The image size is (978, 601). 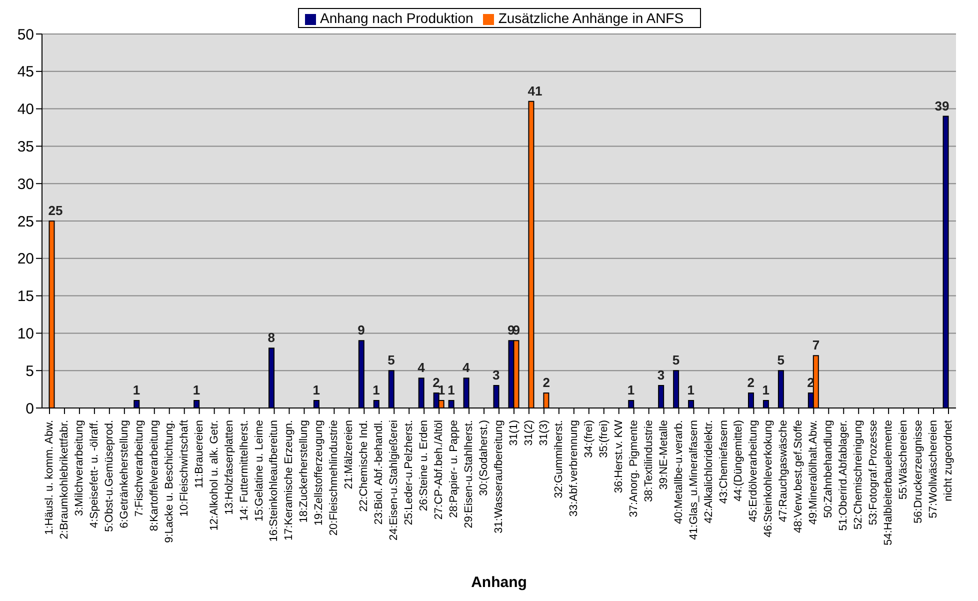 I want to click on x-tick-label: 47:Rauchgaswäsche, so click(x=784, y=471).